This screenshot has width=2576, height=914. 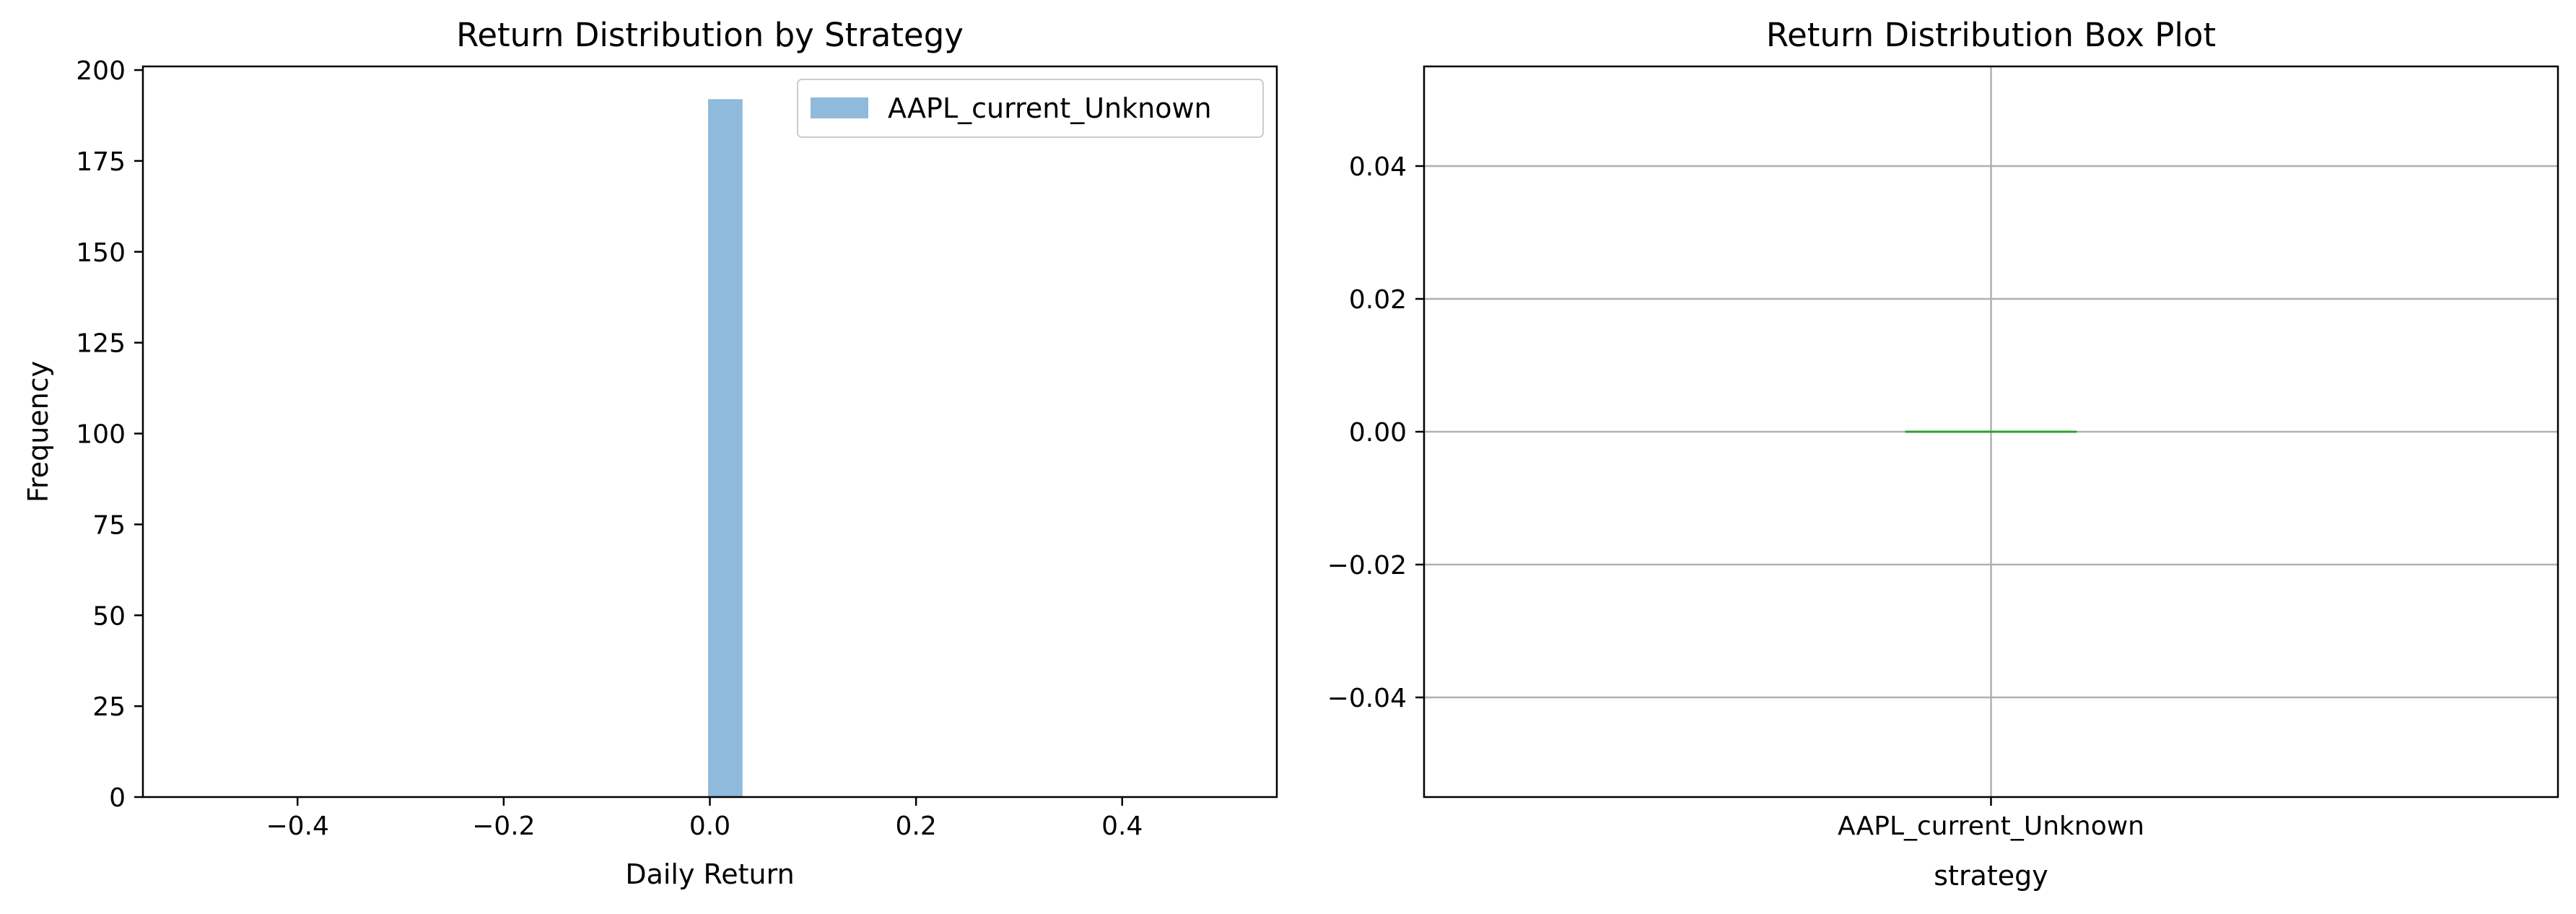 What do you see at coordinates (916, 826) in the screenshot?
I see `x-tick-label: 0.2` at bounding box center [916, 826].